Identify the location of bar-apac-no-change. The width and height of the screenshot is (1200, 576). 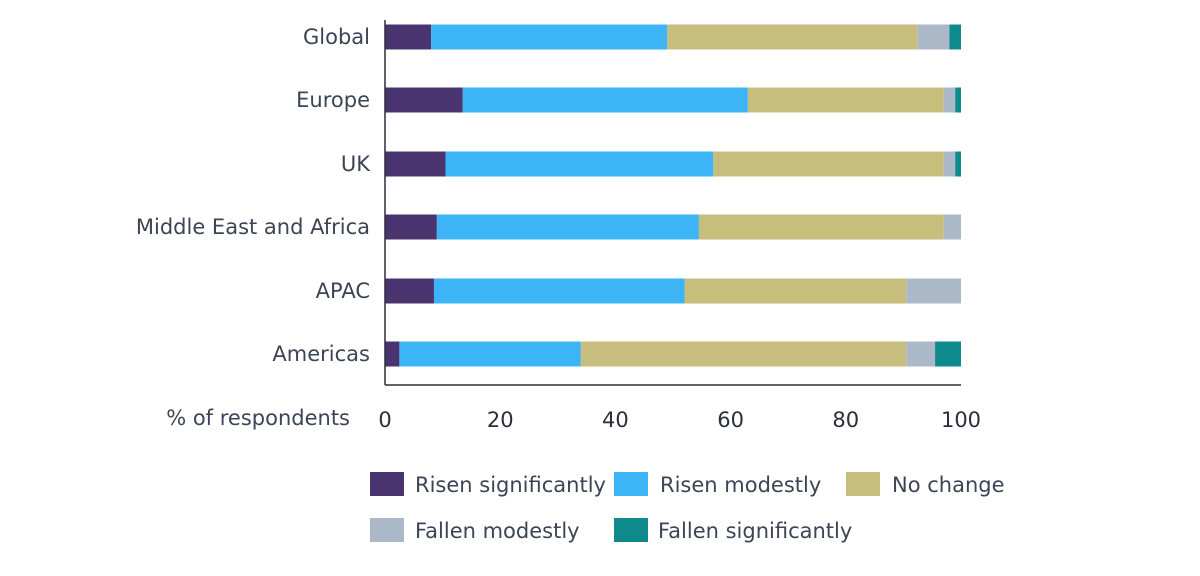
(795, 291).